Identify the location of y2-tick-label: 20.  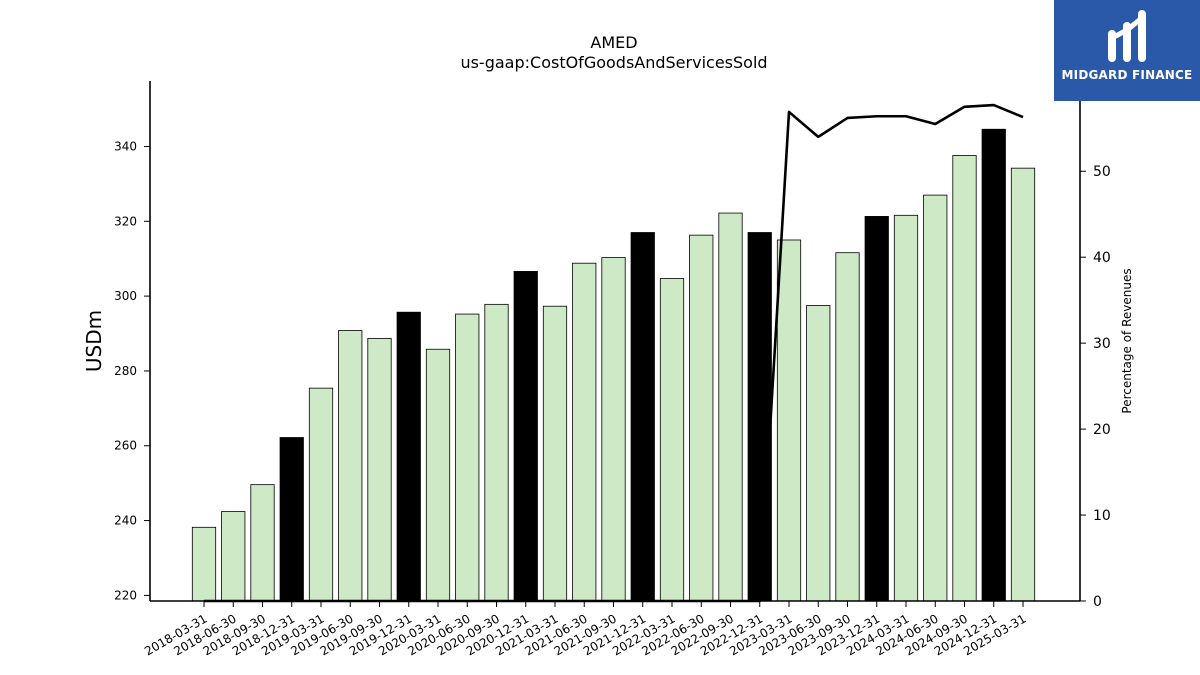
(1102, 430).